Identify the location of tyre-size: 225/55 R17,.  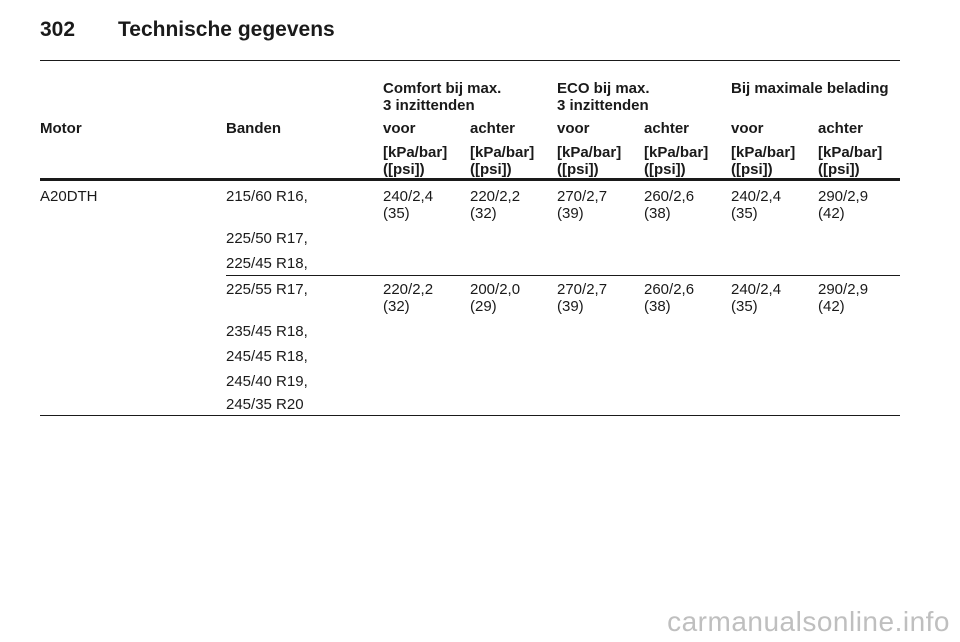
(267, 289).